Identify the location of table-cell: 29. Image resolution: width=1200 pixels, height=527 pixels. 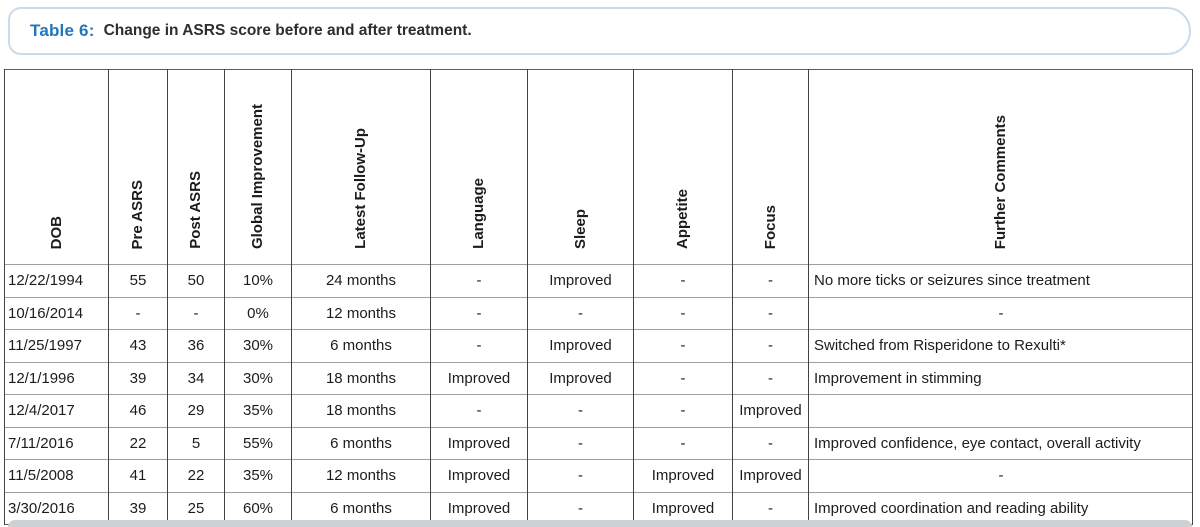
(196, 410).